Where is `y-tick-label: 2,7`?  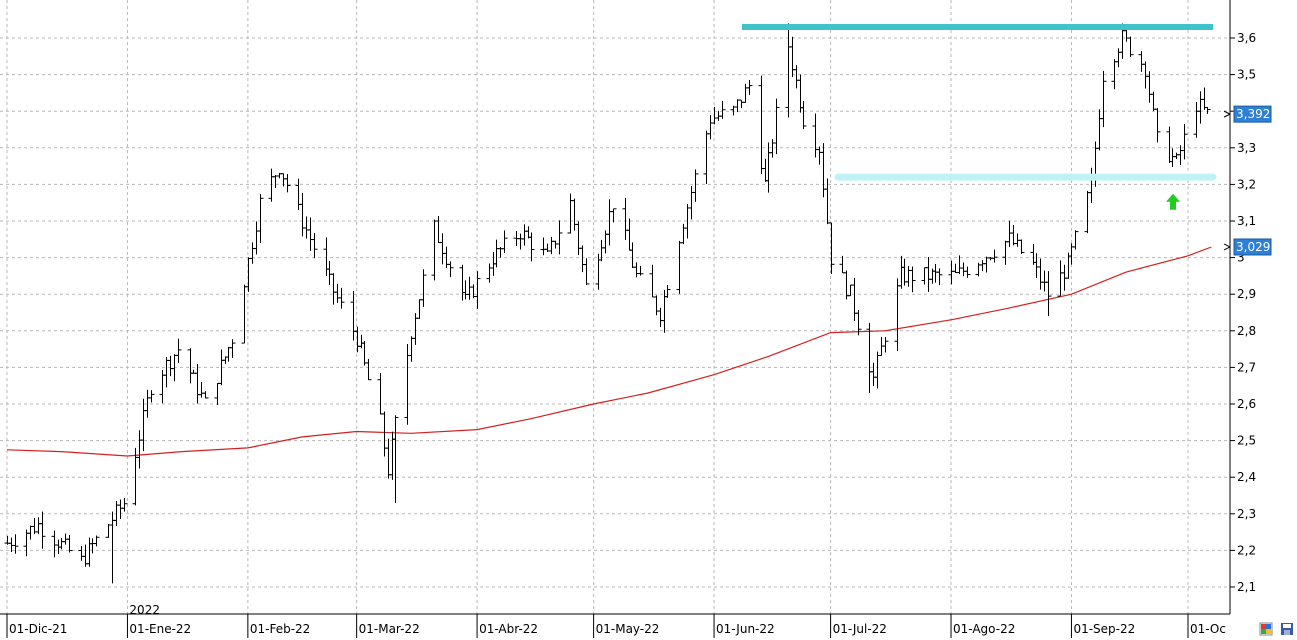
y-tick-label: 2,7 is located at coordinates (1246, 367).